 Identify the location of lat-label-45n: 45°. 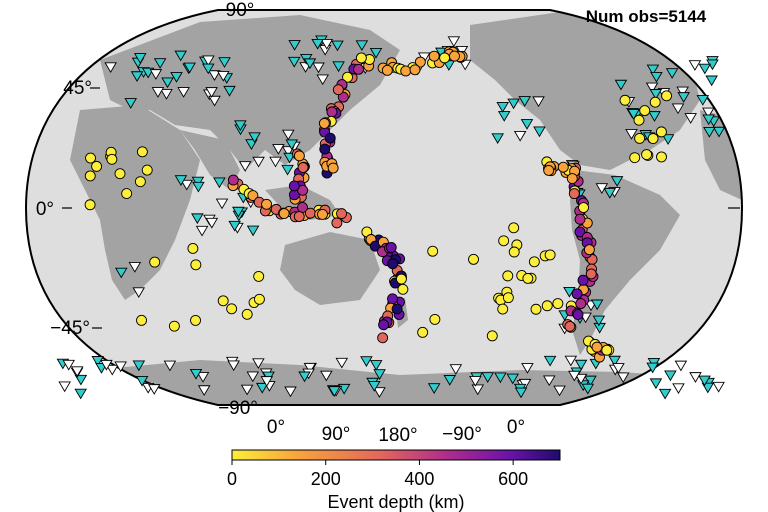
(77, 88).